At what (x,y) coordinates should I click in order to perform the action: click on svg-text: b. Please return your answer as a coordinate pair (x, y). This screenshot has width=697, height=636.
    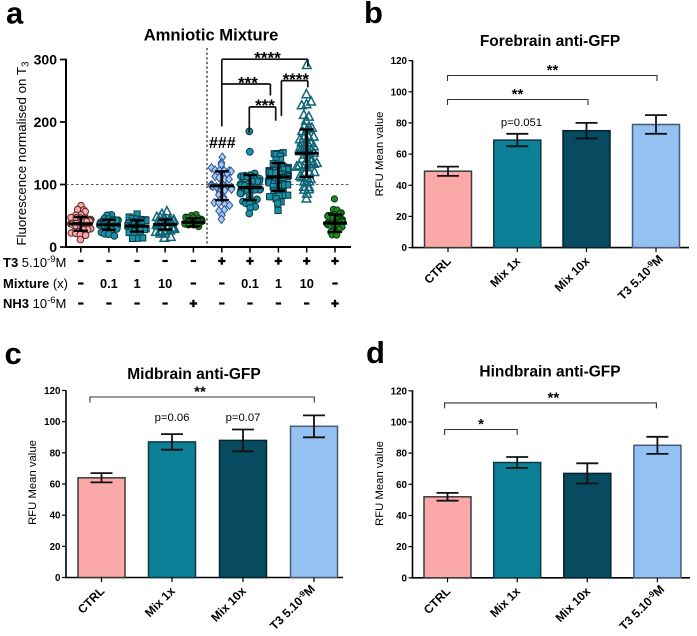
    Looking at the image, I should click on (373, 15).